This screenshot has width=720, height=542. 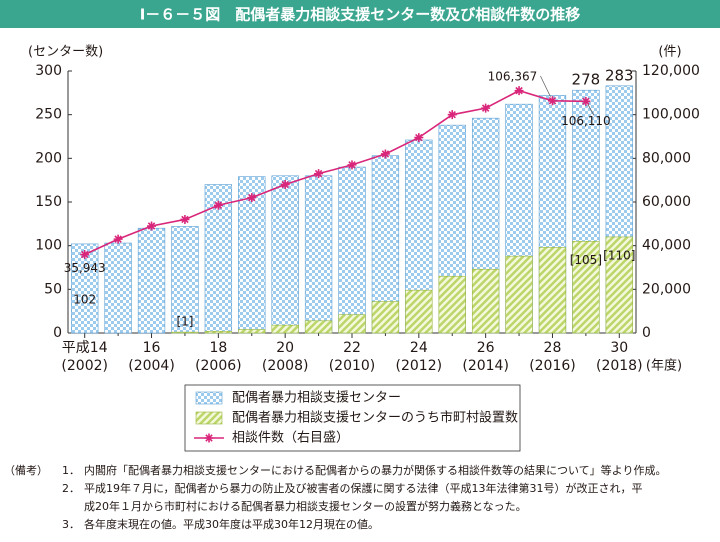 What do you see at coordinates (53, 289) in the screenshot?
I see `y-tick-label: 50` at bounding box center [53, 289].